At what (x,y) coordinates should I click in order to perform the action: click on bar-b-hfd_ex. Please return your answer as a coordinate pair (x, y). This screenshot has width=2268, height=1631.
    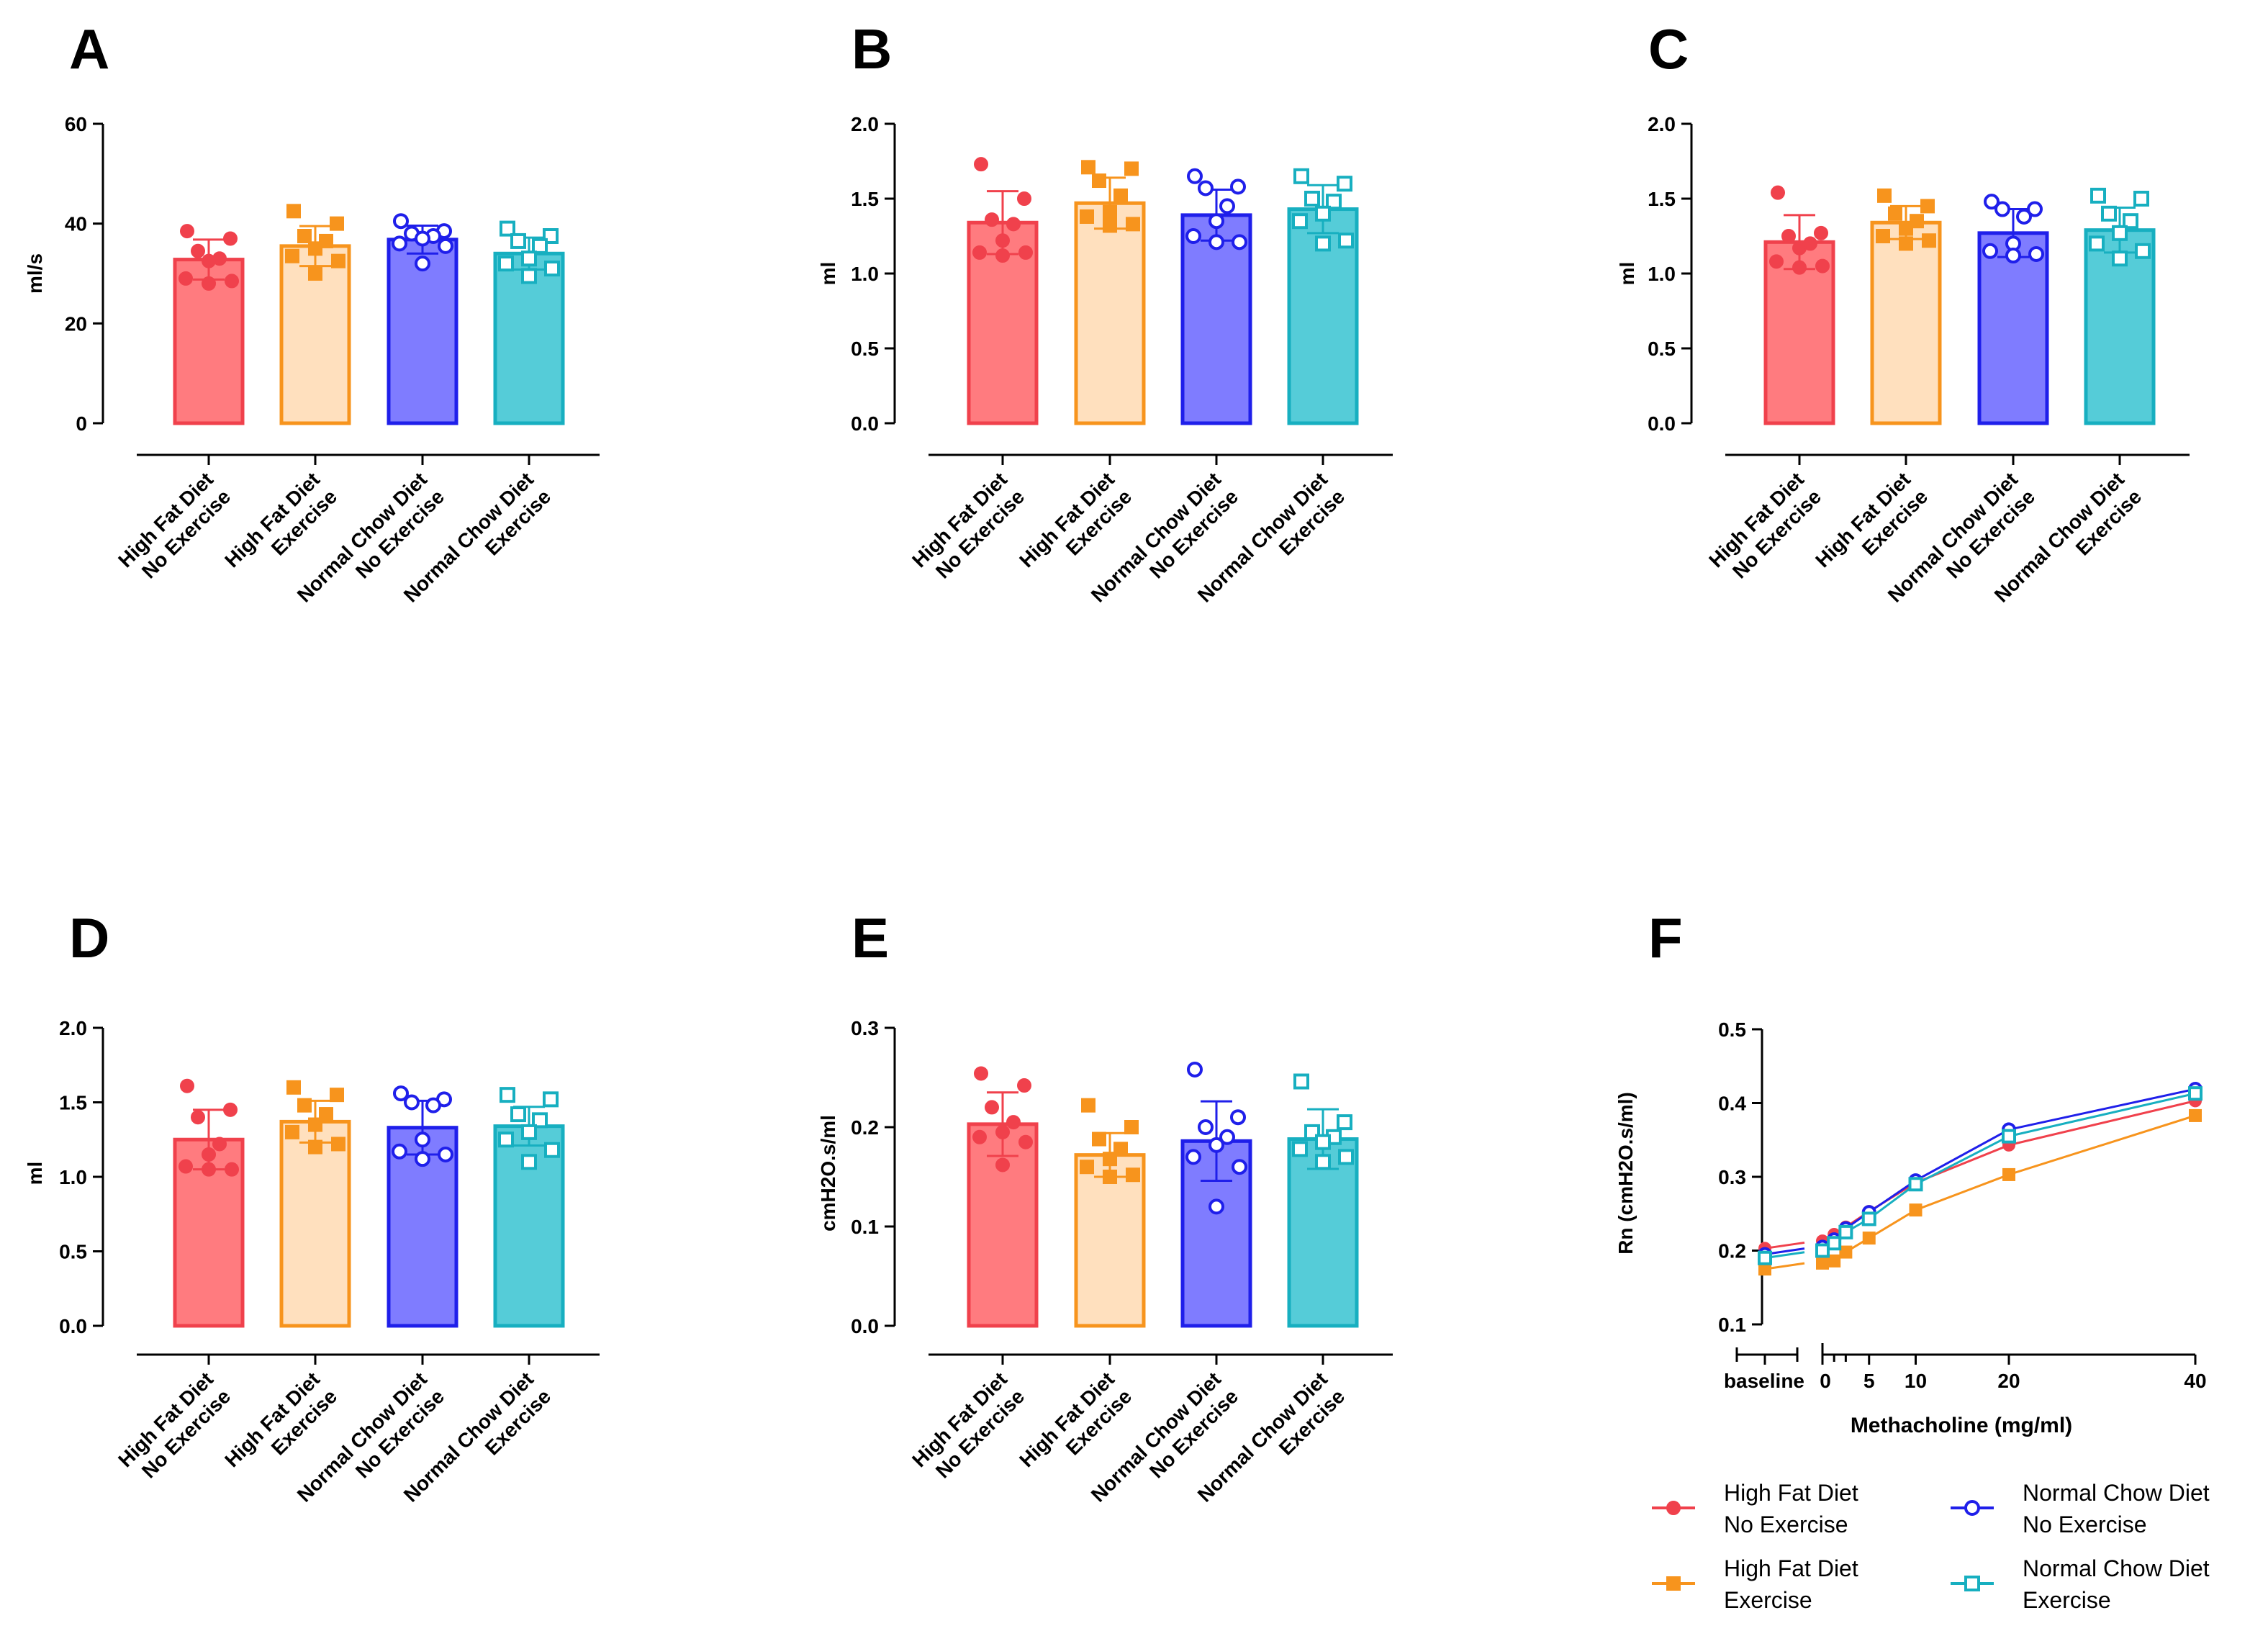
    Looking at the image, I should click on (1110, 313).